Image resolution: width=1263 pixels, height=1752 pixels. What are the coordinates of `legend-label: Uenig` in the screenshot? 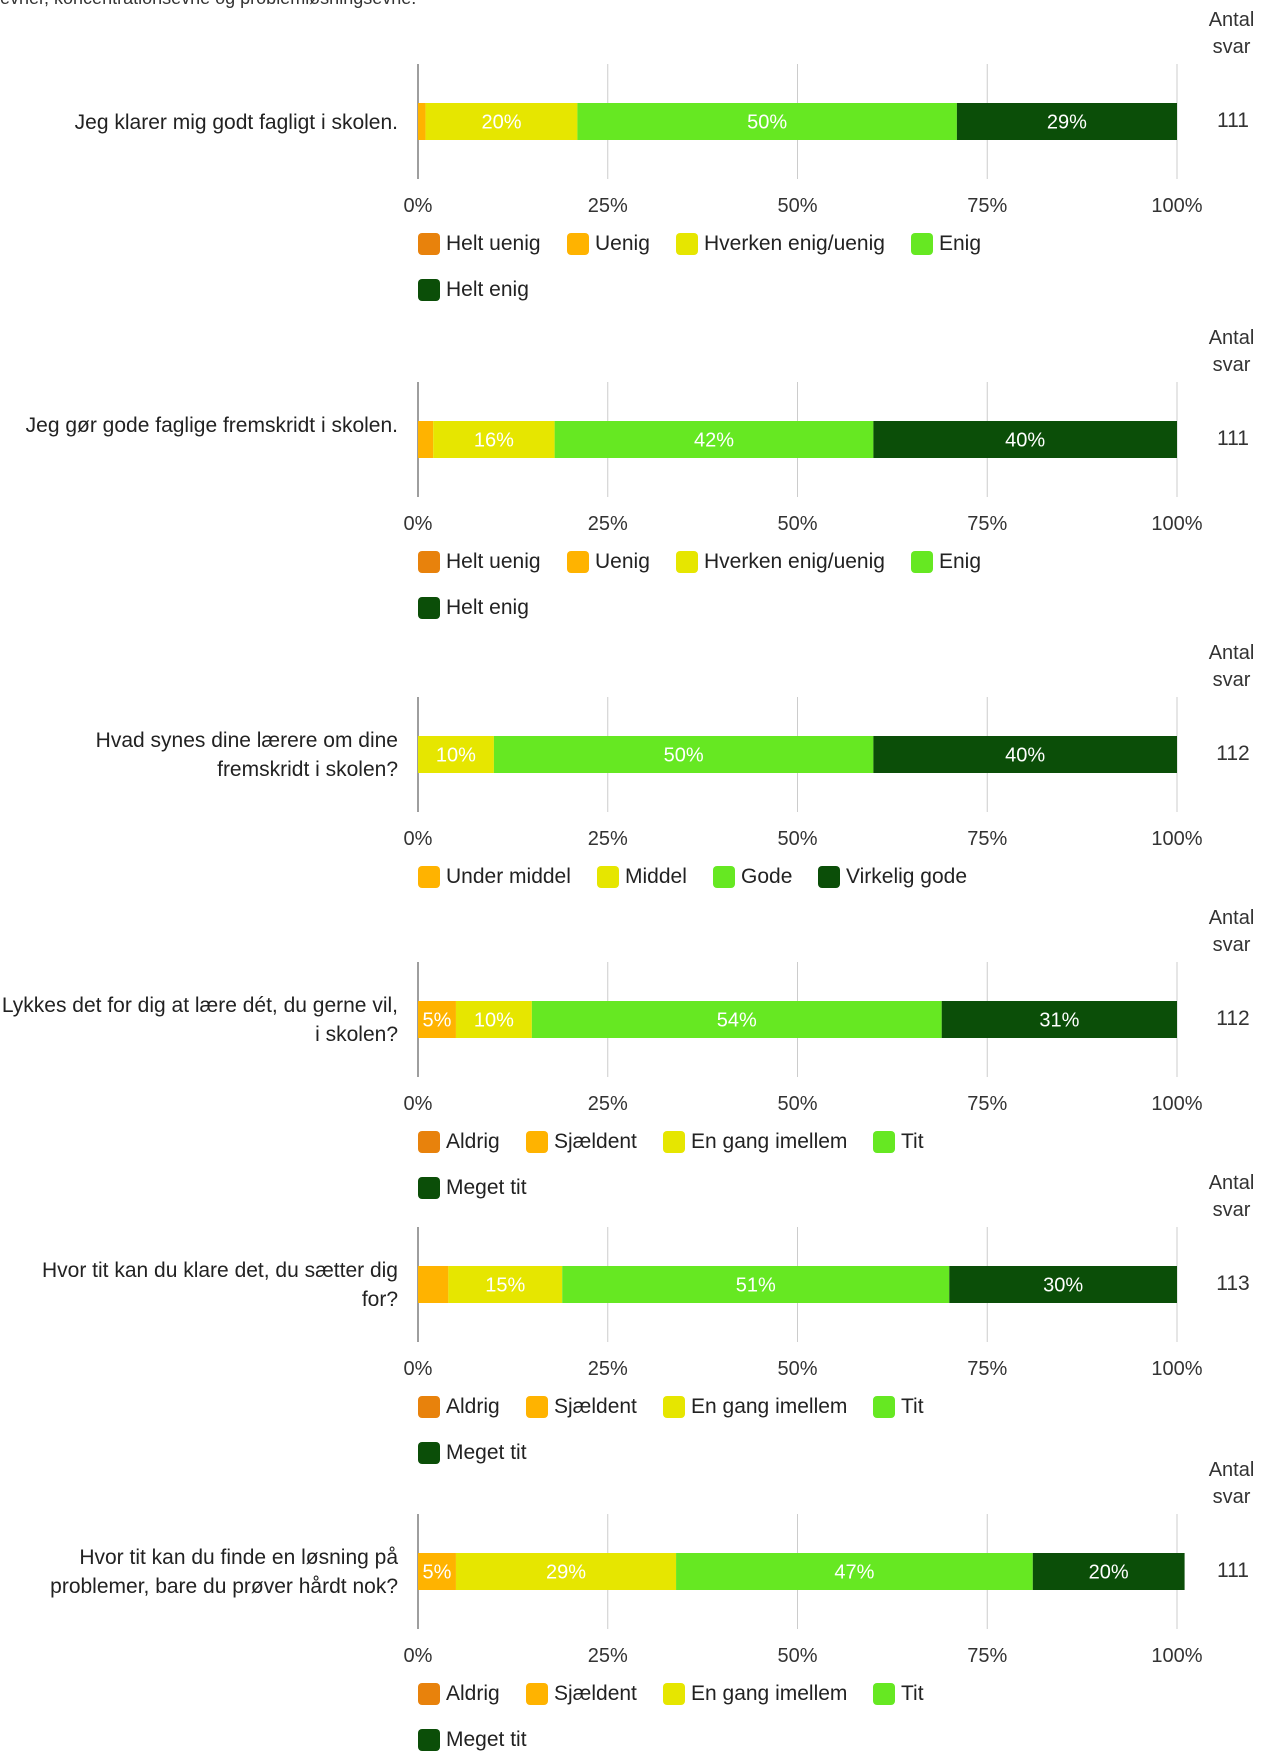 It's located at (622, 243).